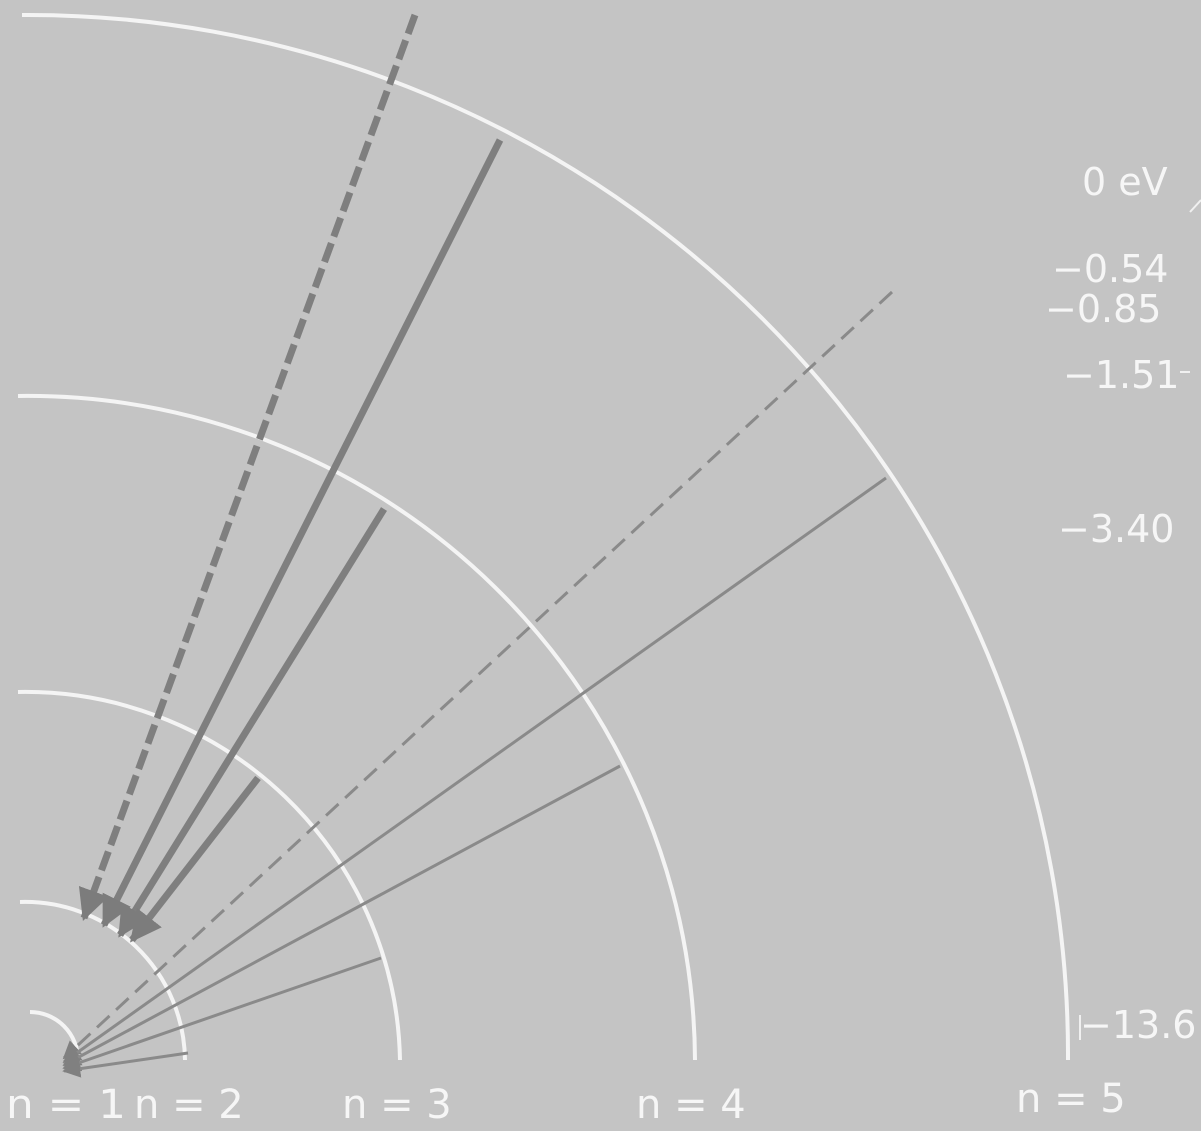  Describe the element at coordinates (397, 1105) in the screenshot. I see `level-label-n3: n = 3` at that location.